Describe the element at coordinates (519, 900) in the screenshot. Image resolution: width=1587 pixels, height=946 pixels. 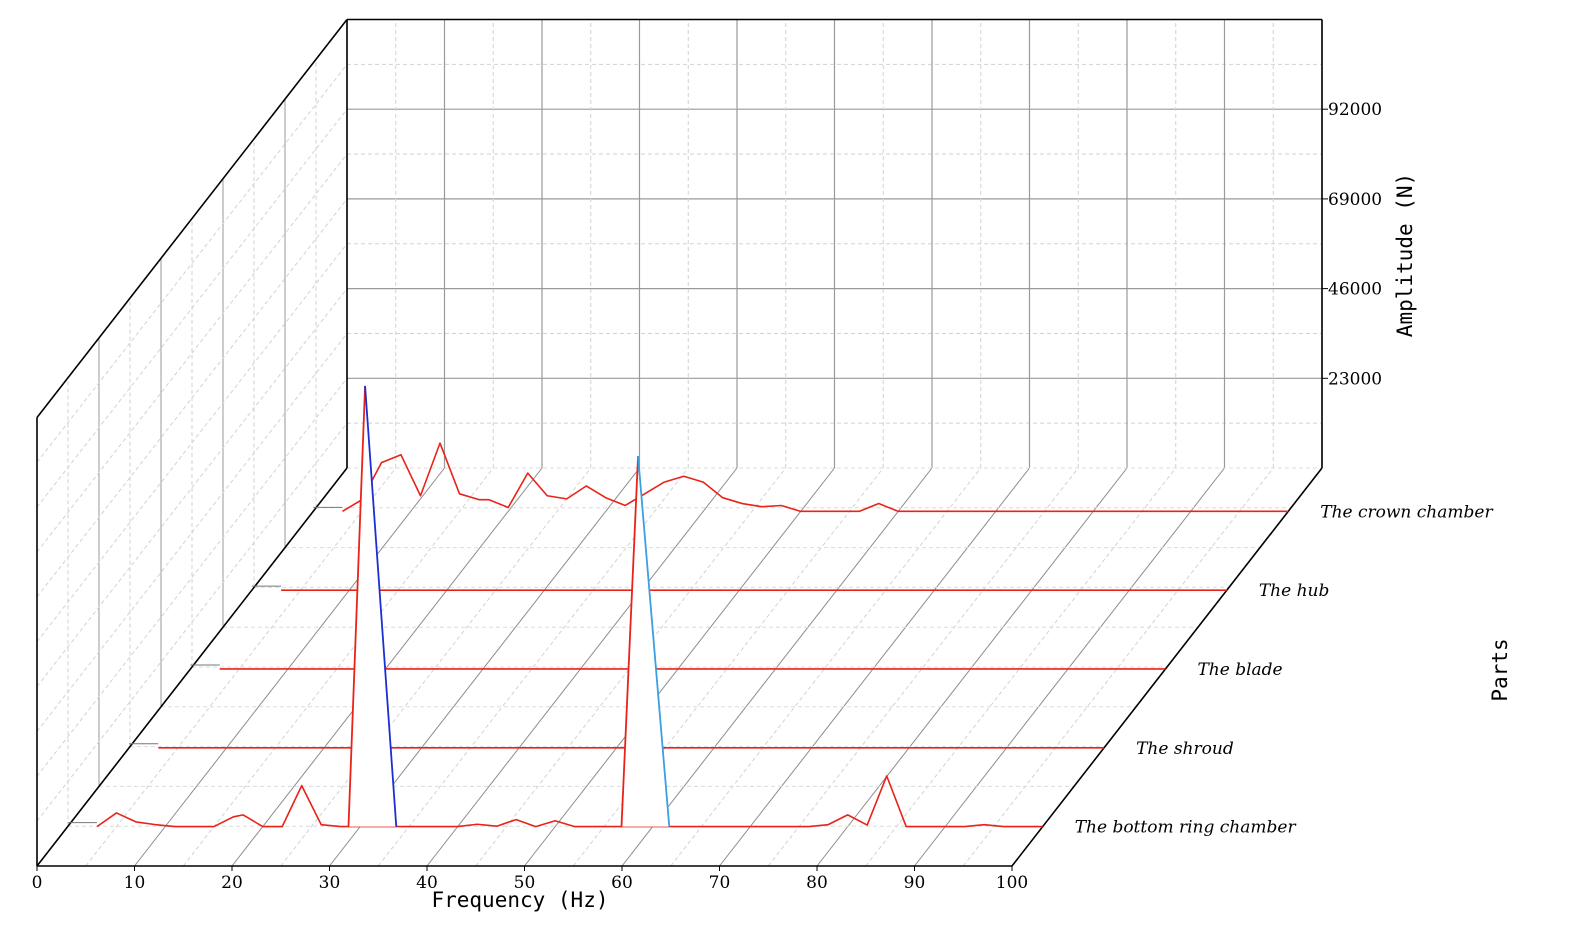
I see `x-axis-title: Frequency (Hz)` at that location.